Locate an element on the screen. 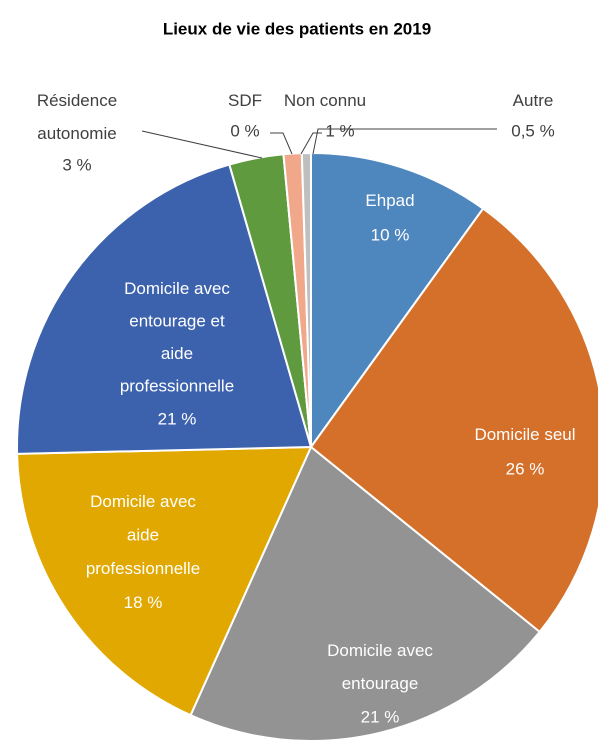 The image size is (598, 745). value-label: 0 % is located at coordinates (244, 130).